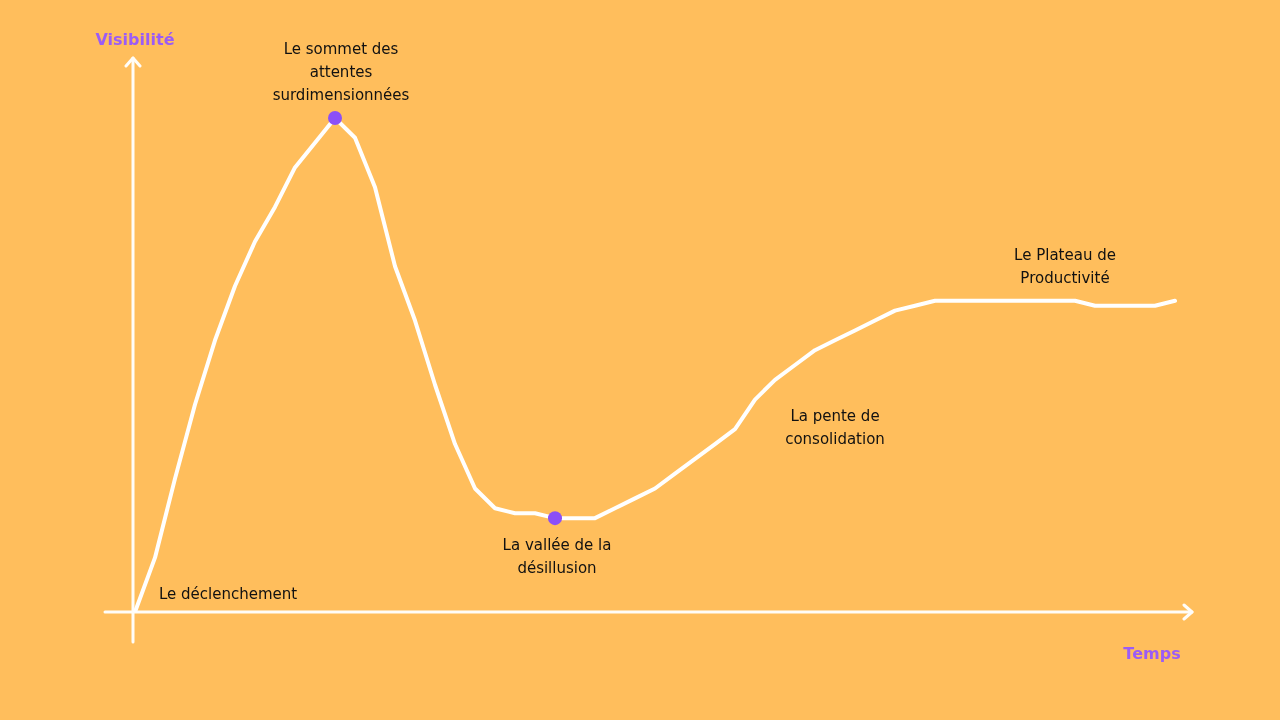 The image size is (1280, 720). I want to click on x-axis-title: Temps, so click(1152, 653).